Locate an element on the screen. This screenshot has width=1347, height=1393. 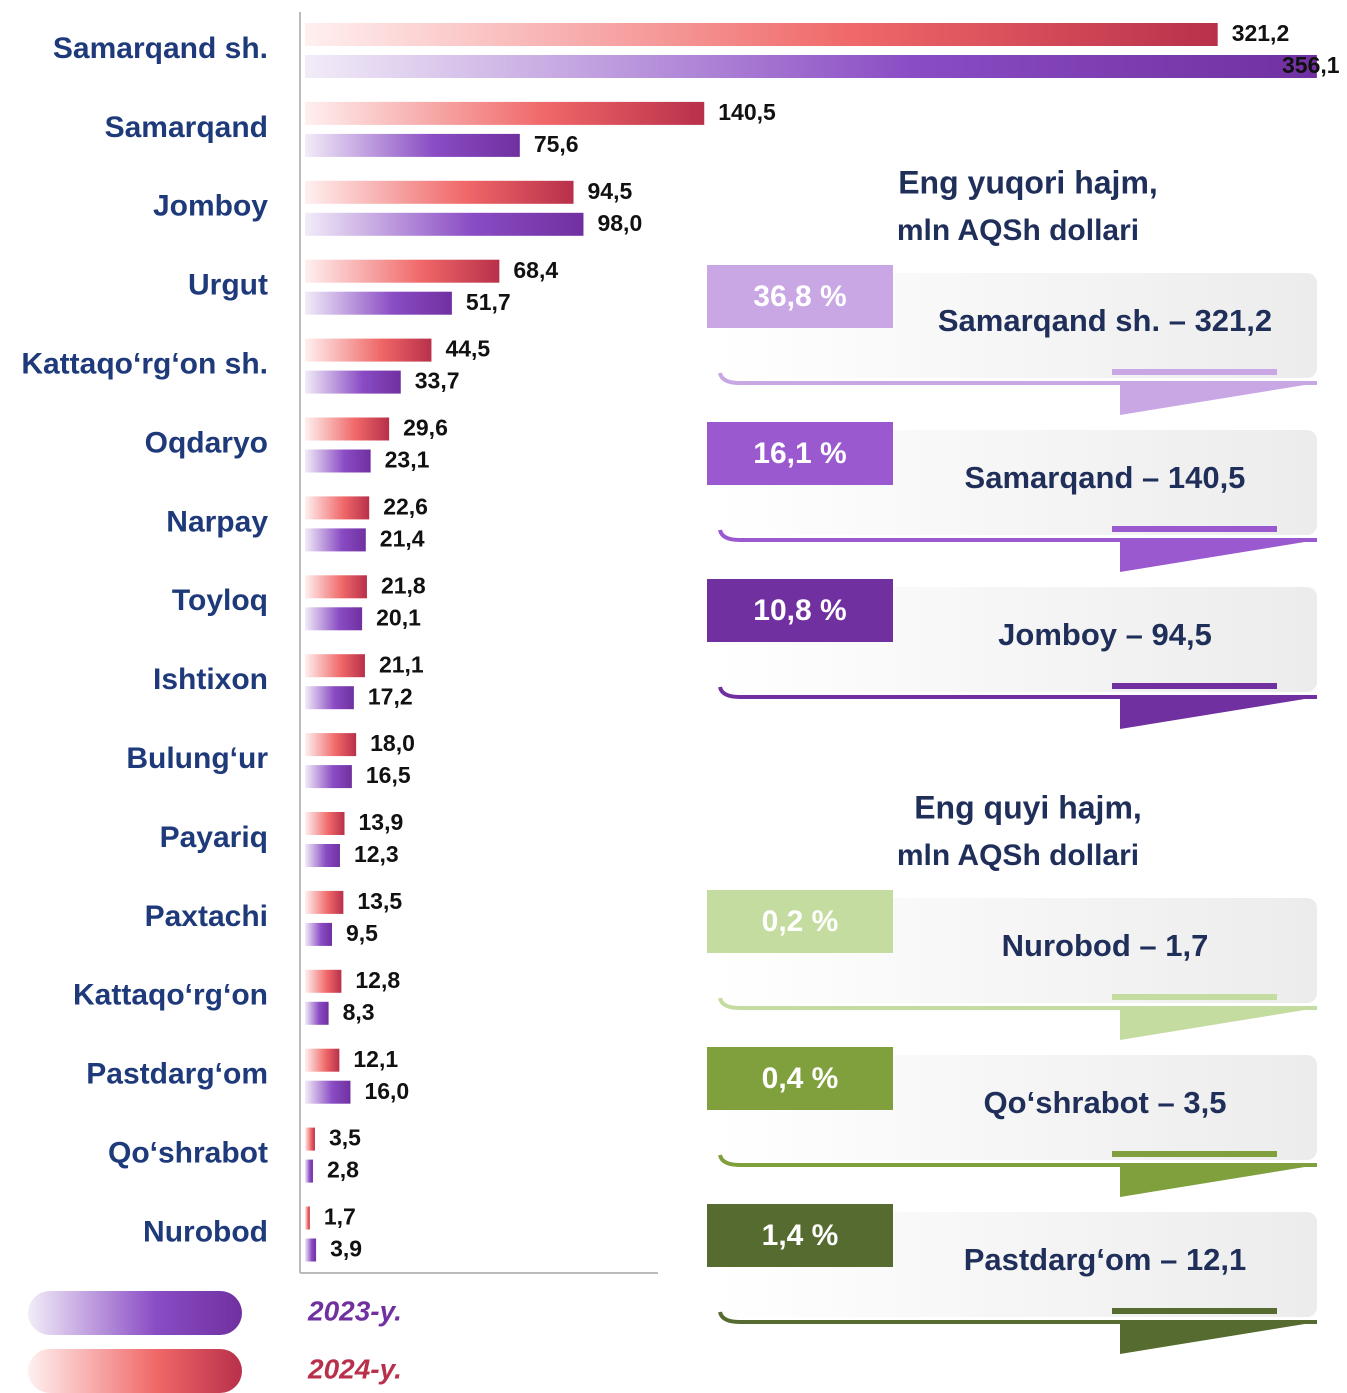
category-label: Qo‘shrabot is located at coordinates (188, 1153).